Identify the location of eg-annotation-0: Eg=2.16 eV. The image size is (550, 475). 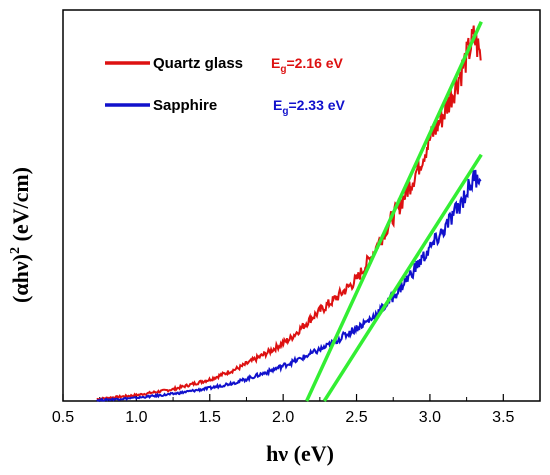
(307, 65).